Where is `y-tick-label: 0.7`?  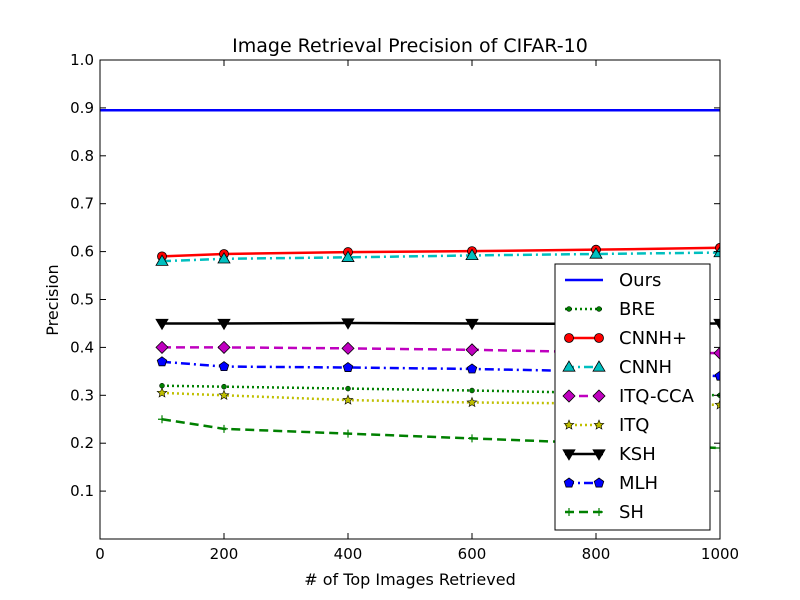 y-tick-label: 0.7 is located at coordinates (82, 204).